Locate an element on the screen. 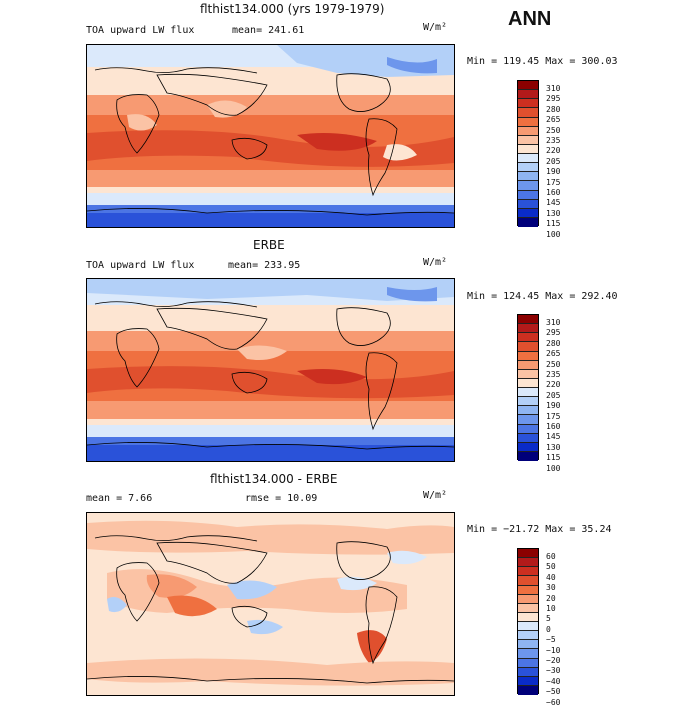  panel-2-tick: 190 is located at coordinates (553, 406).